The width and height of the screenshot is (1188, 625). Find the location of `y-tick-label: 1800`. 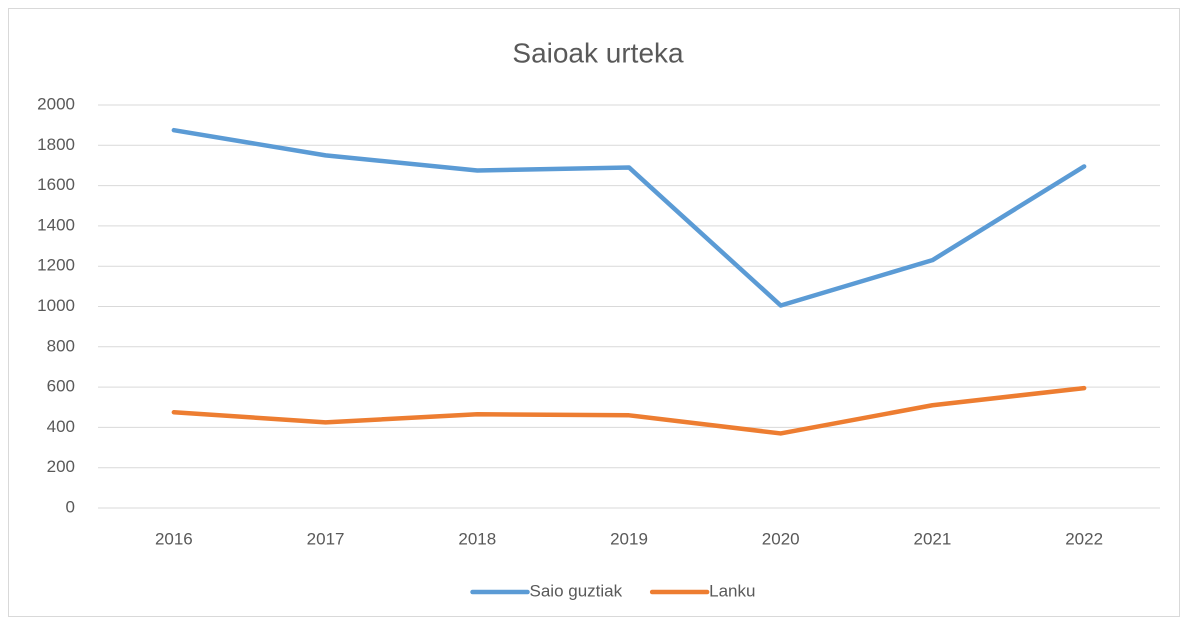

y-tick-label: 1800 is located at coordinates (56, 144).